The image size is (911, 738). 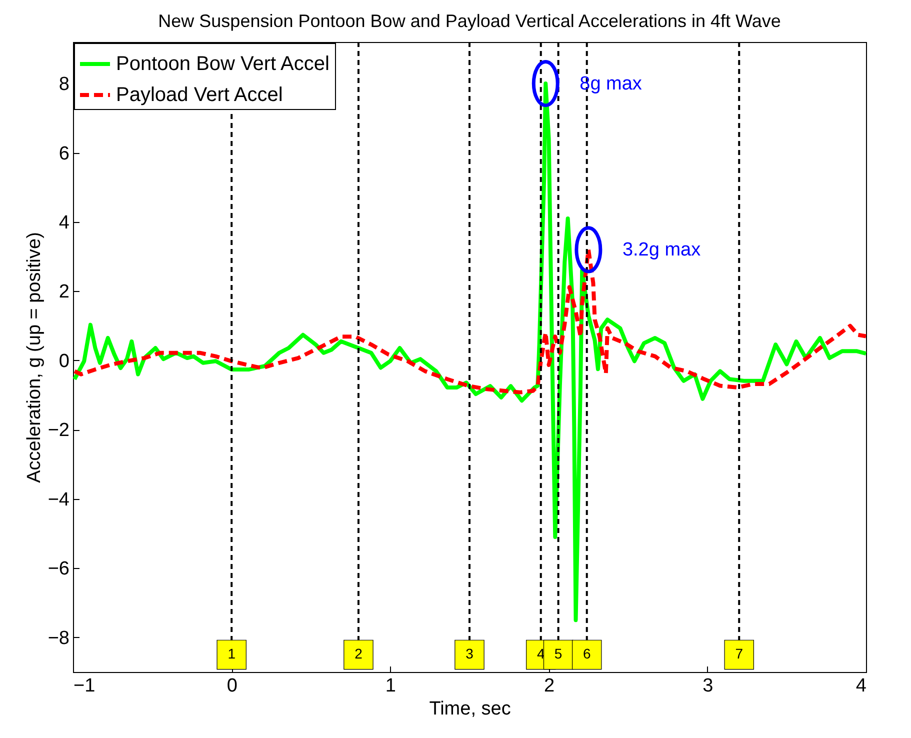 I want to click on annotation: 1, so click(x=232, y=654).